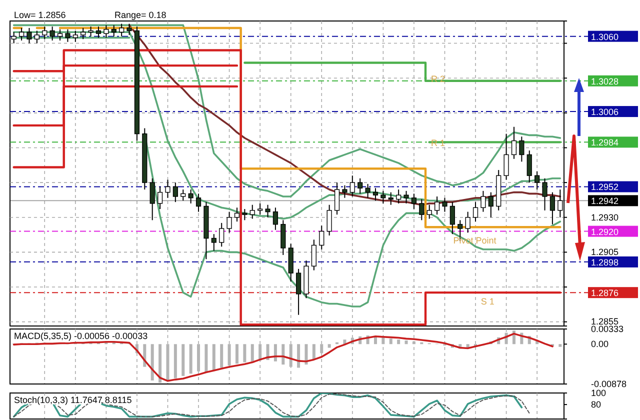 Image resolution: width=640 pixels, height=420 pixels. Describe the element at coordinates (605, 293) in the screenshot. I see `ref-line-label: 1.2876` at that location.